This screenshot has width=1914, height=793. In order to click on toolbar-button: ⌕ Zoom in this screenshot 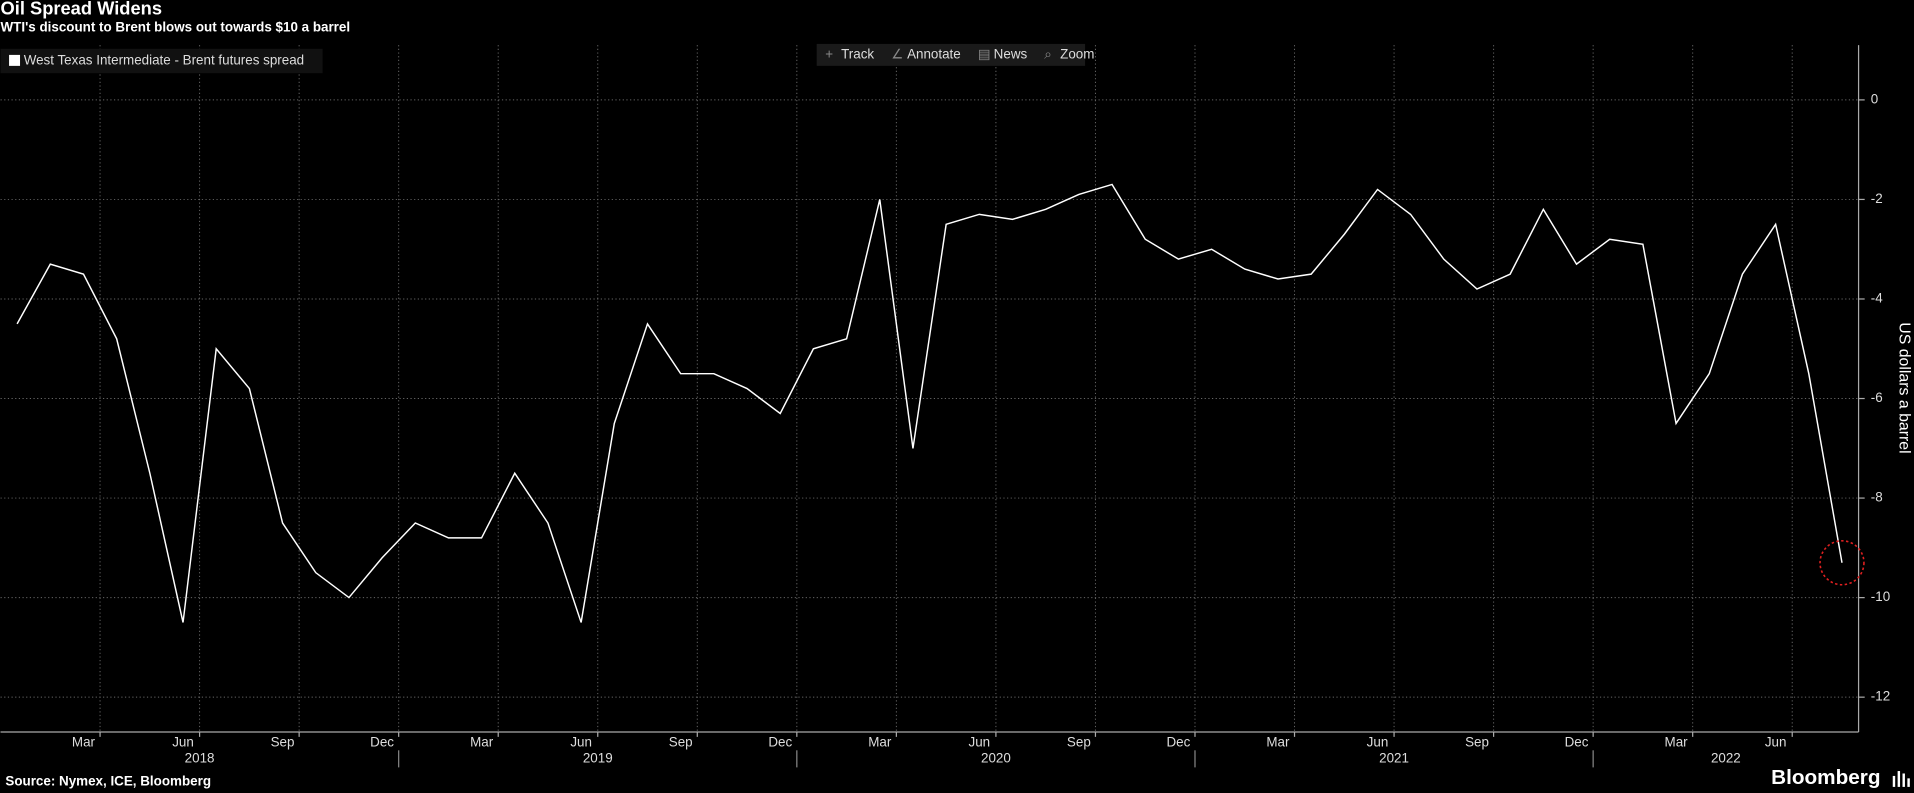, I will do `click(1069, 53)`.